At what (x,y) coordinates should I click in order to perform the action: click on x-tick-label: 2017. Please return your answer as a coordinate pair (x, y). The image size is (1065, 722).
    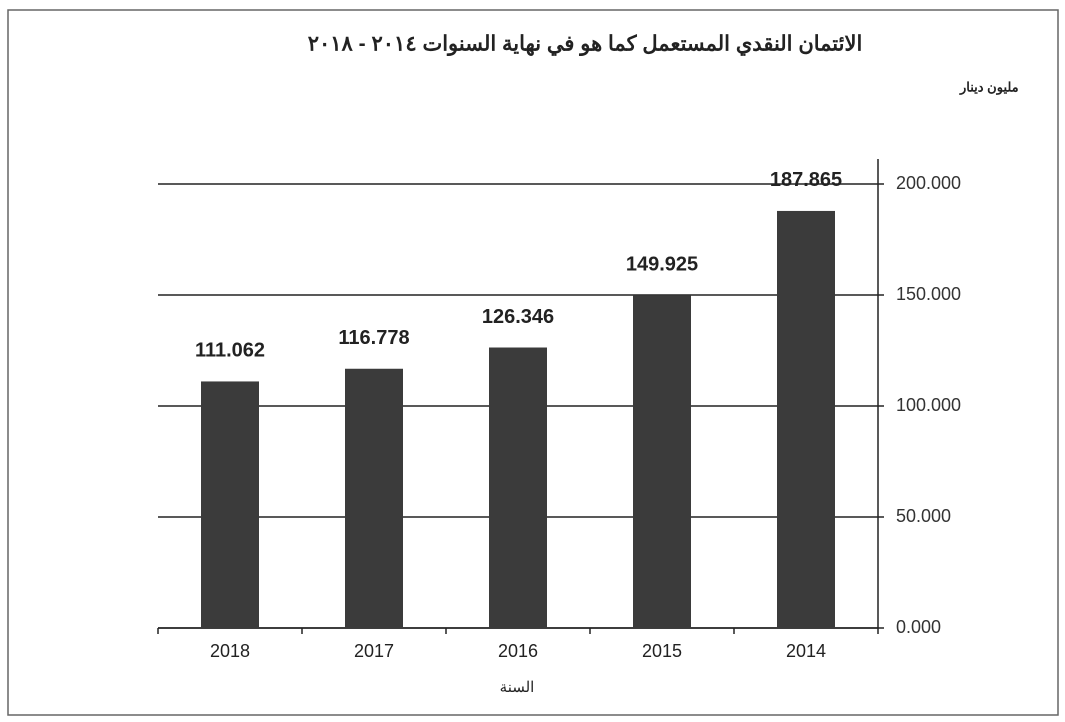
    Looking at the image, I should click on (374, 651).